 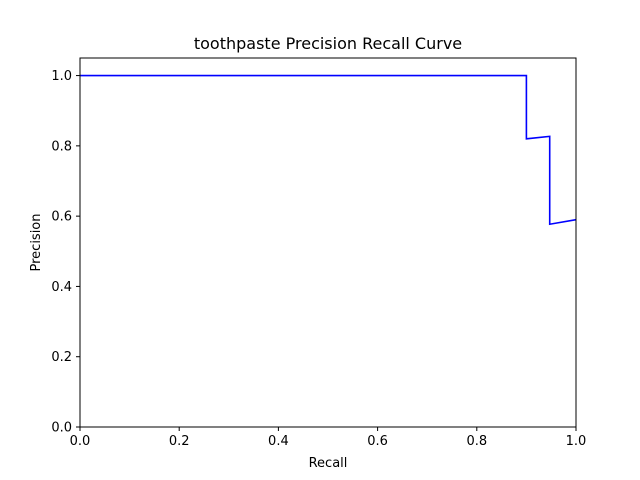 I want to click on y-tick-label: 0.0, so click(x=61, y=428).